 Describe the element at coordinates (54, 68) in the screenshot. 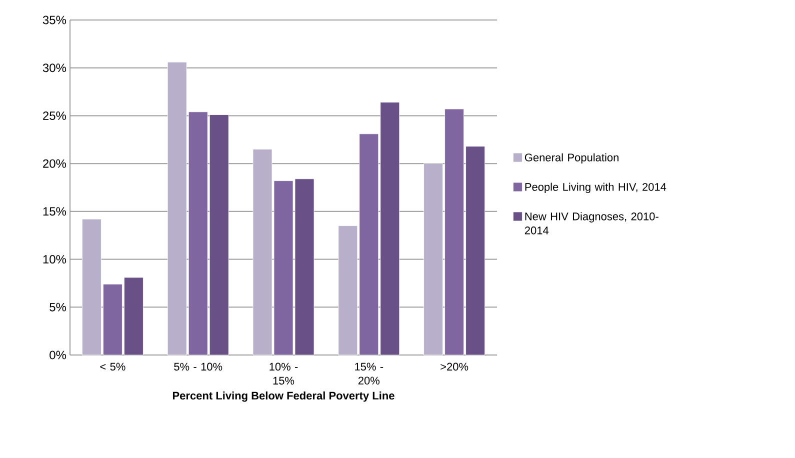

I see `y-tick-label: 30%` at that location.